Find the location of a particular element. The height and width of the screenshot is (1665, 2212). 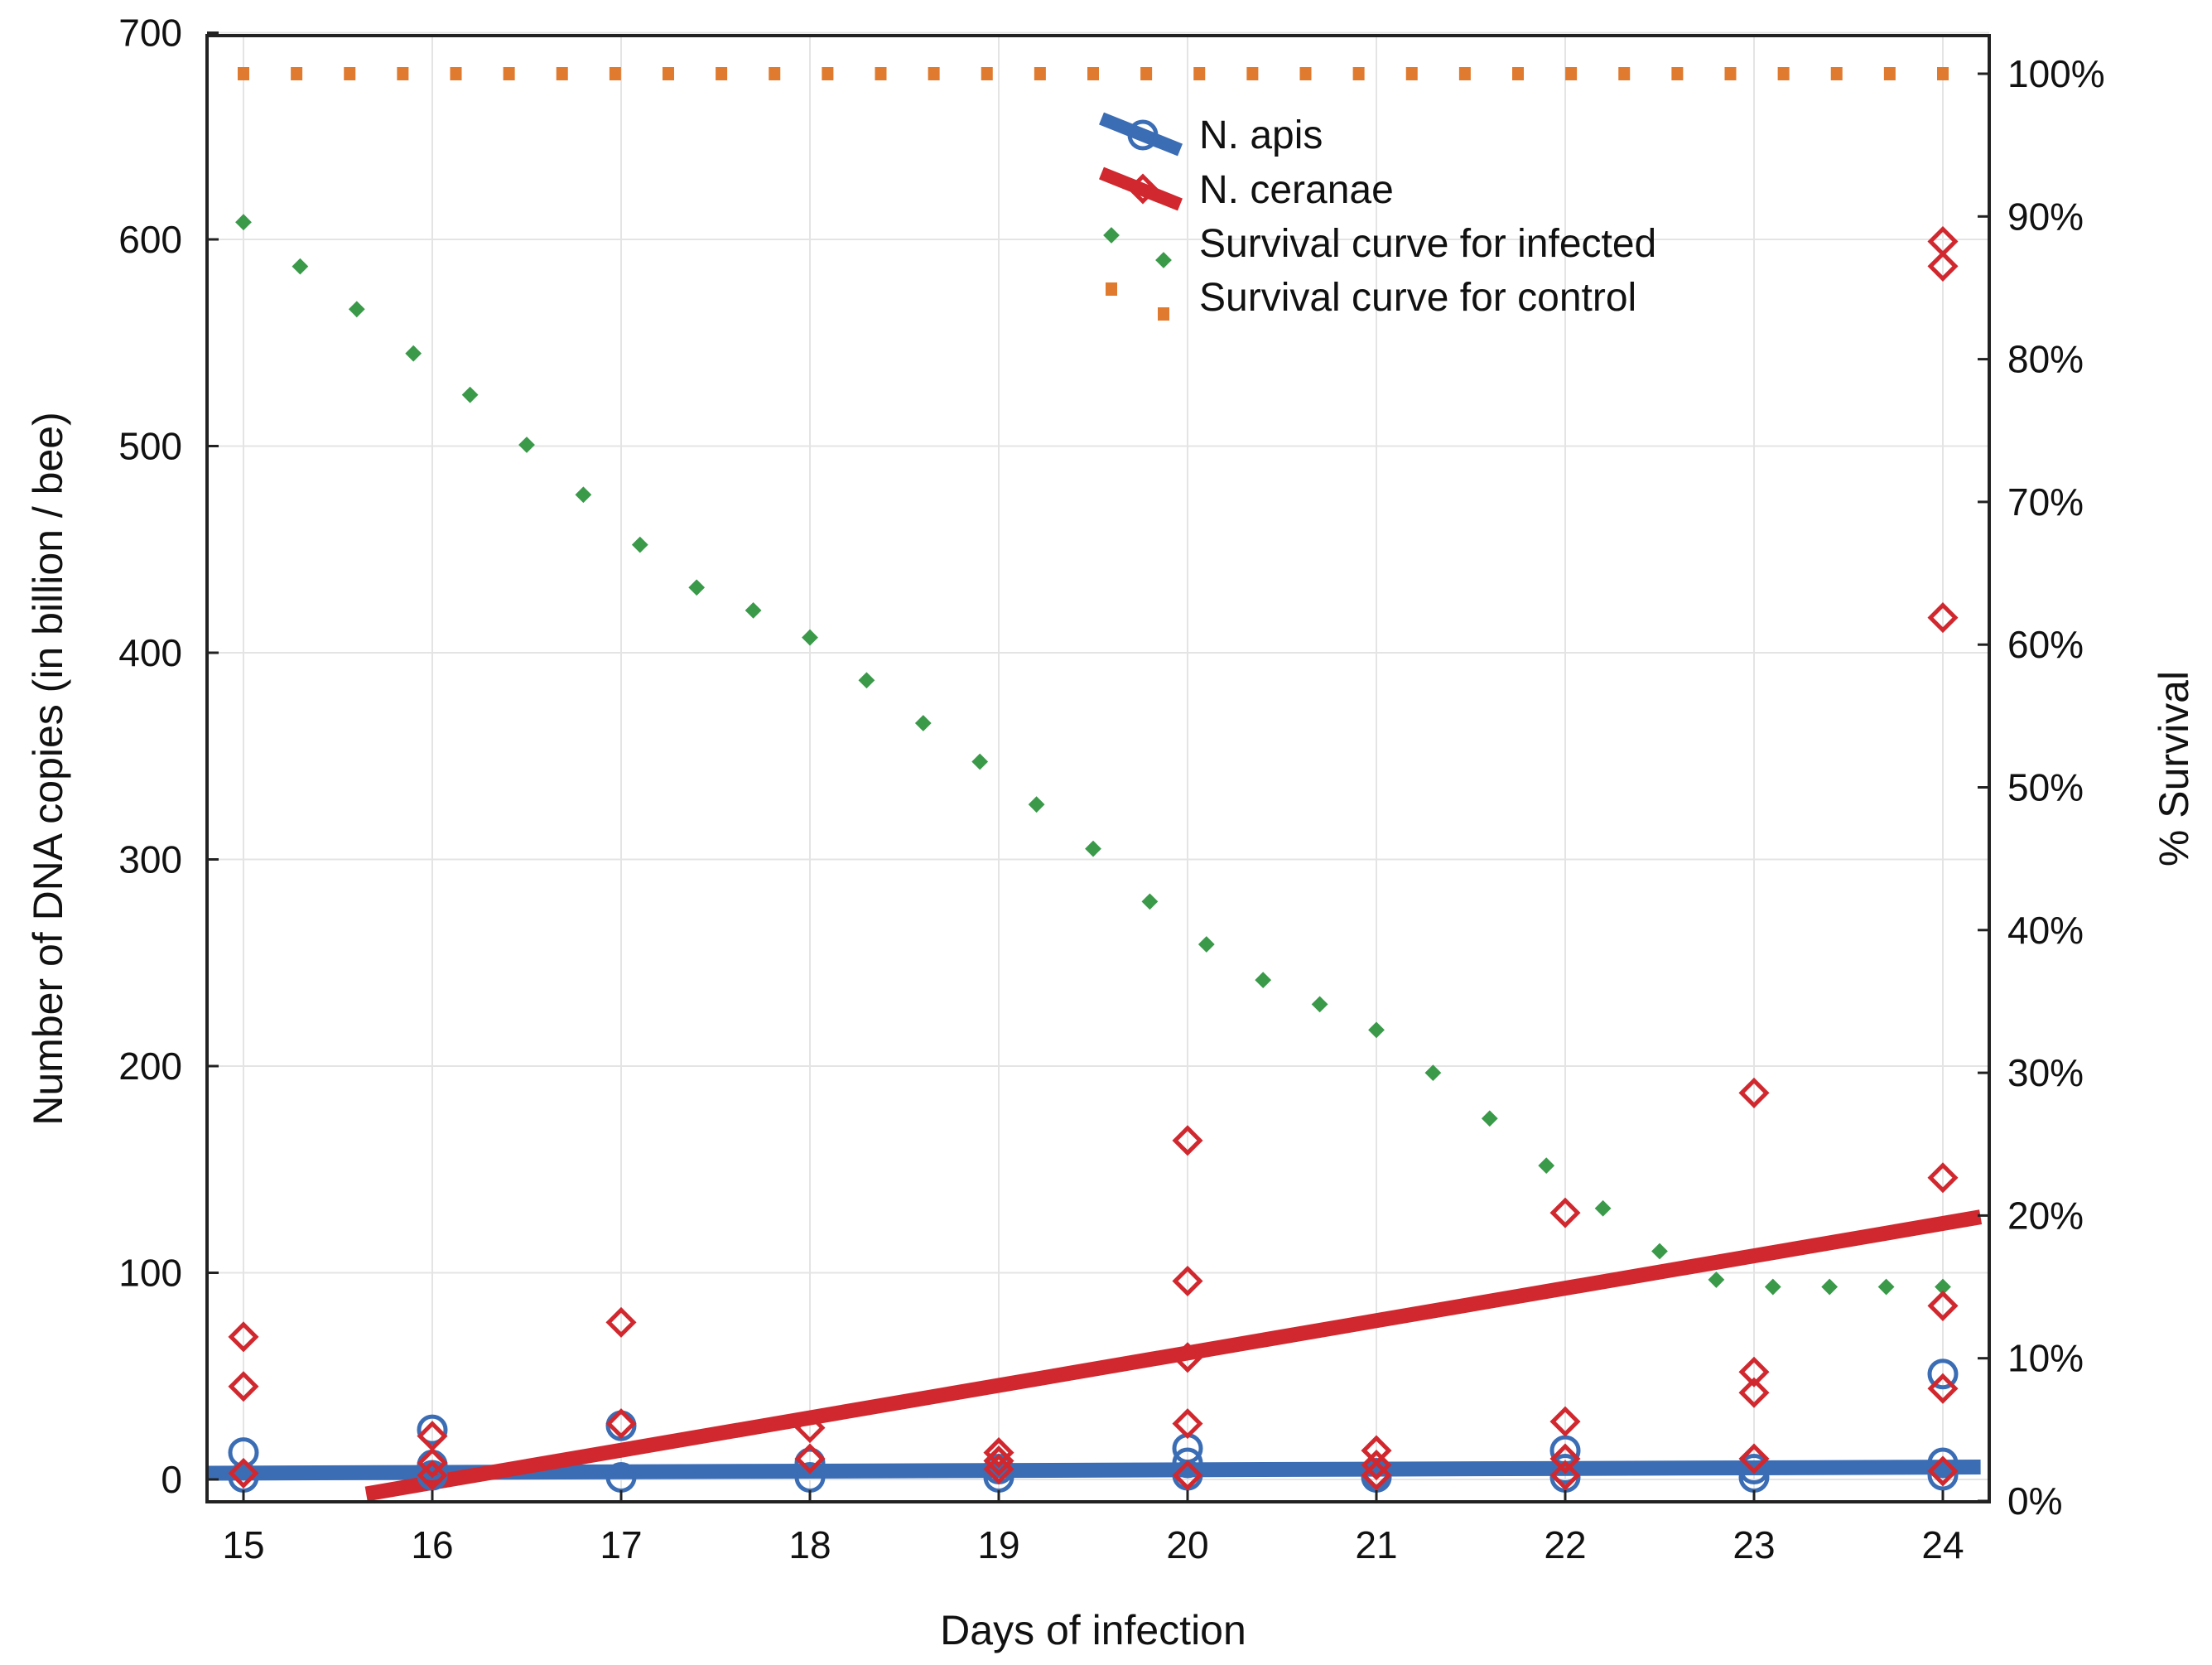

y2-tick-label: 20% is located at coordinates (2045, 1215).